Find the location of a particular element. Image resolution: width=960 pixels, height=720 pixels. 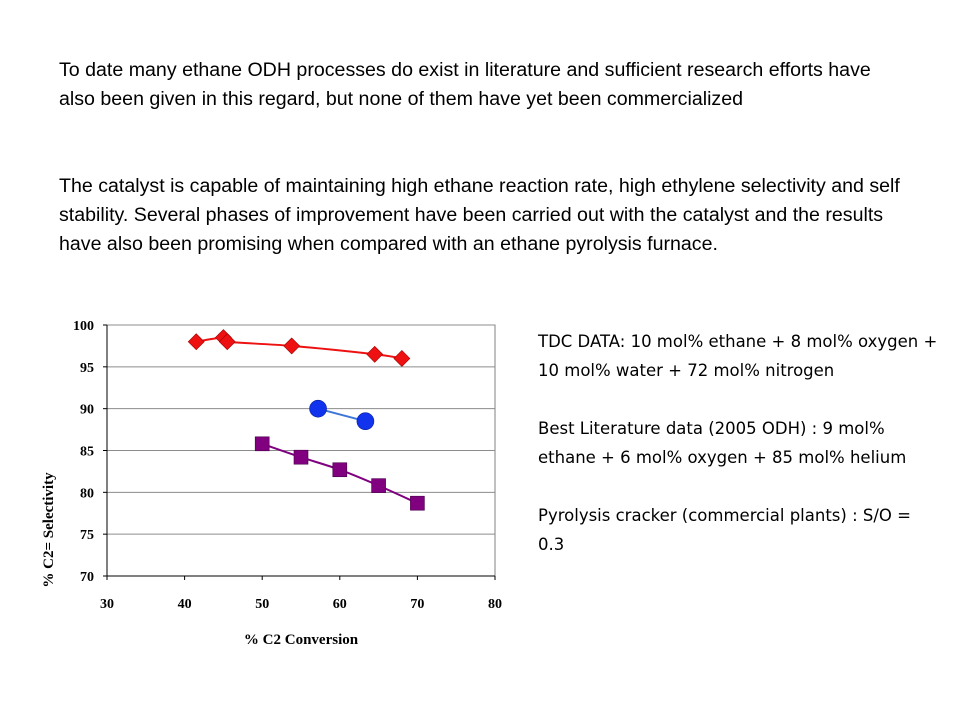

x-axis-label: % C2 Conversion is located at coordinates (301, 640).